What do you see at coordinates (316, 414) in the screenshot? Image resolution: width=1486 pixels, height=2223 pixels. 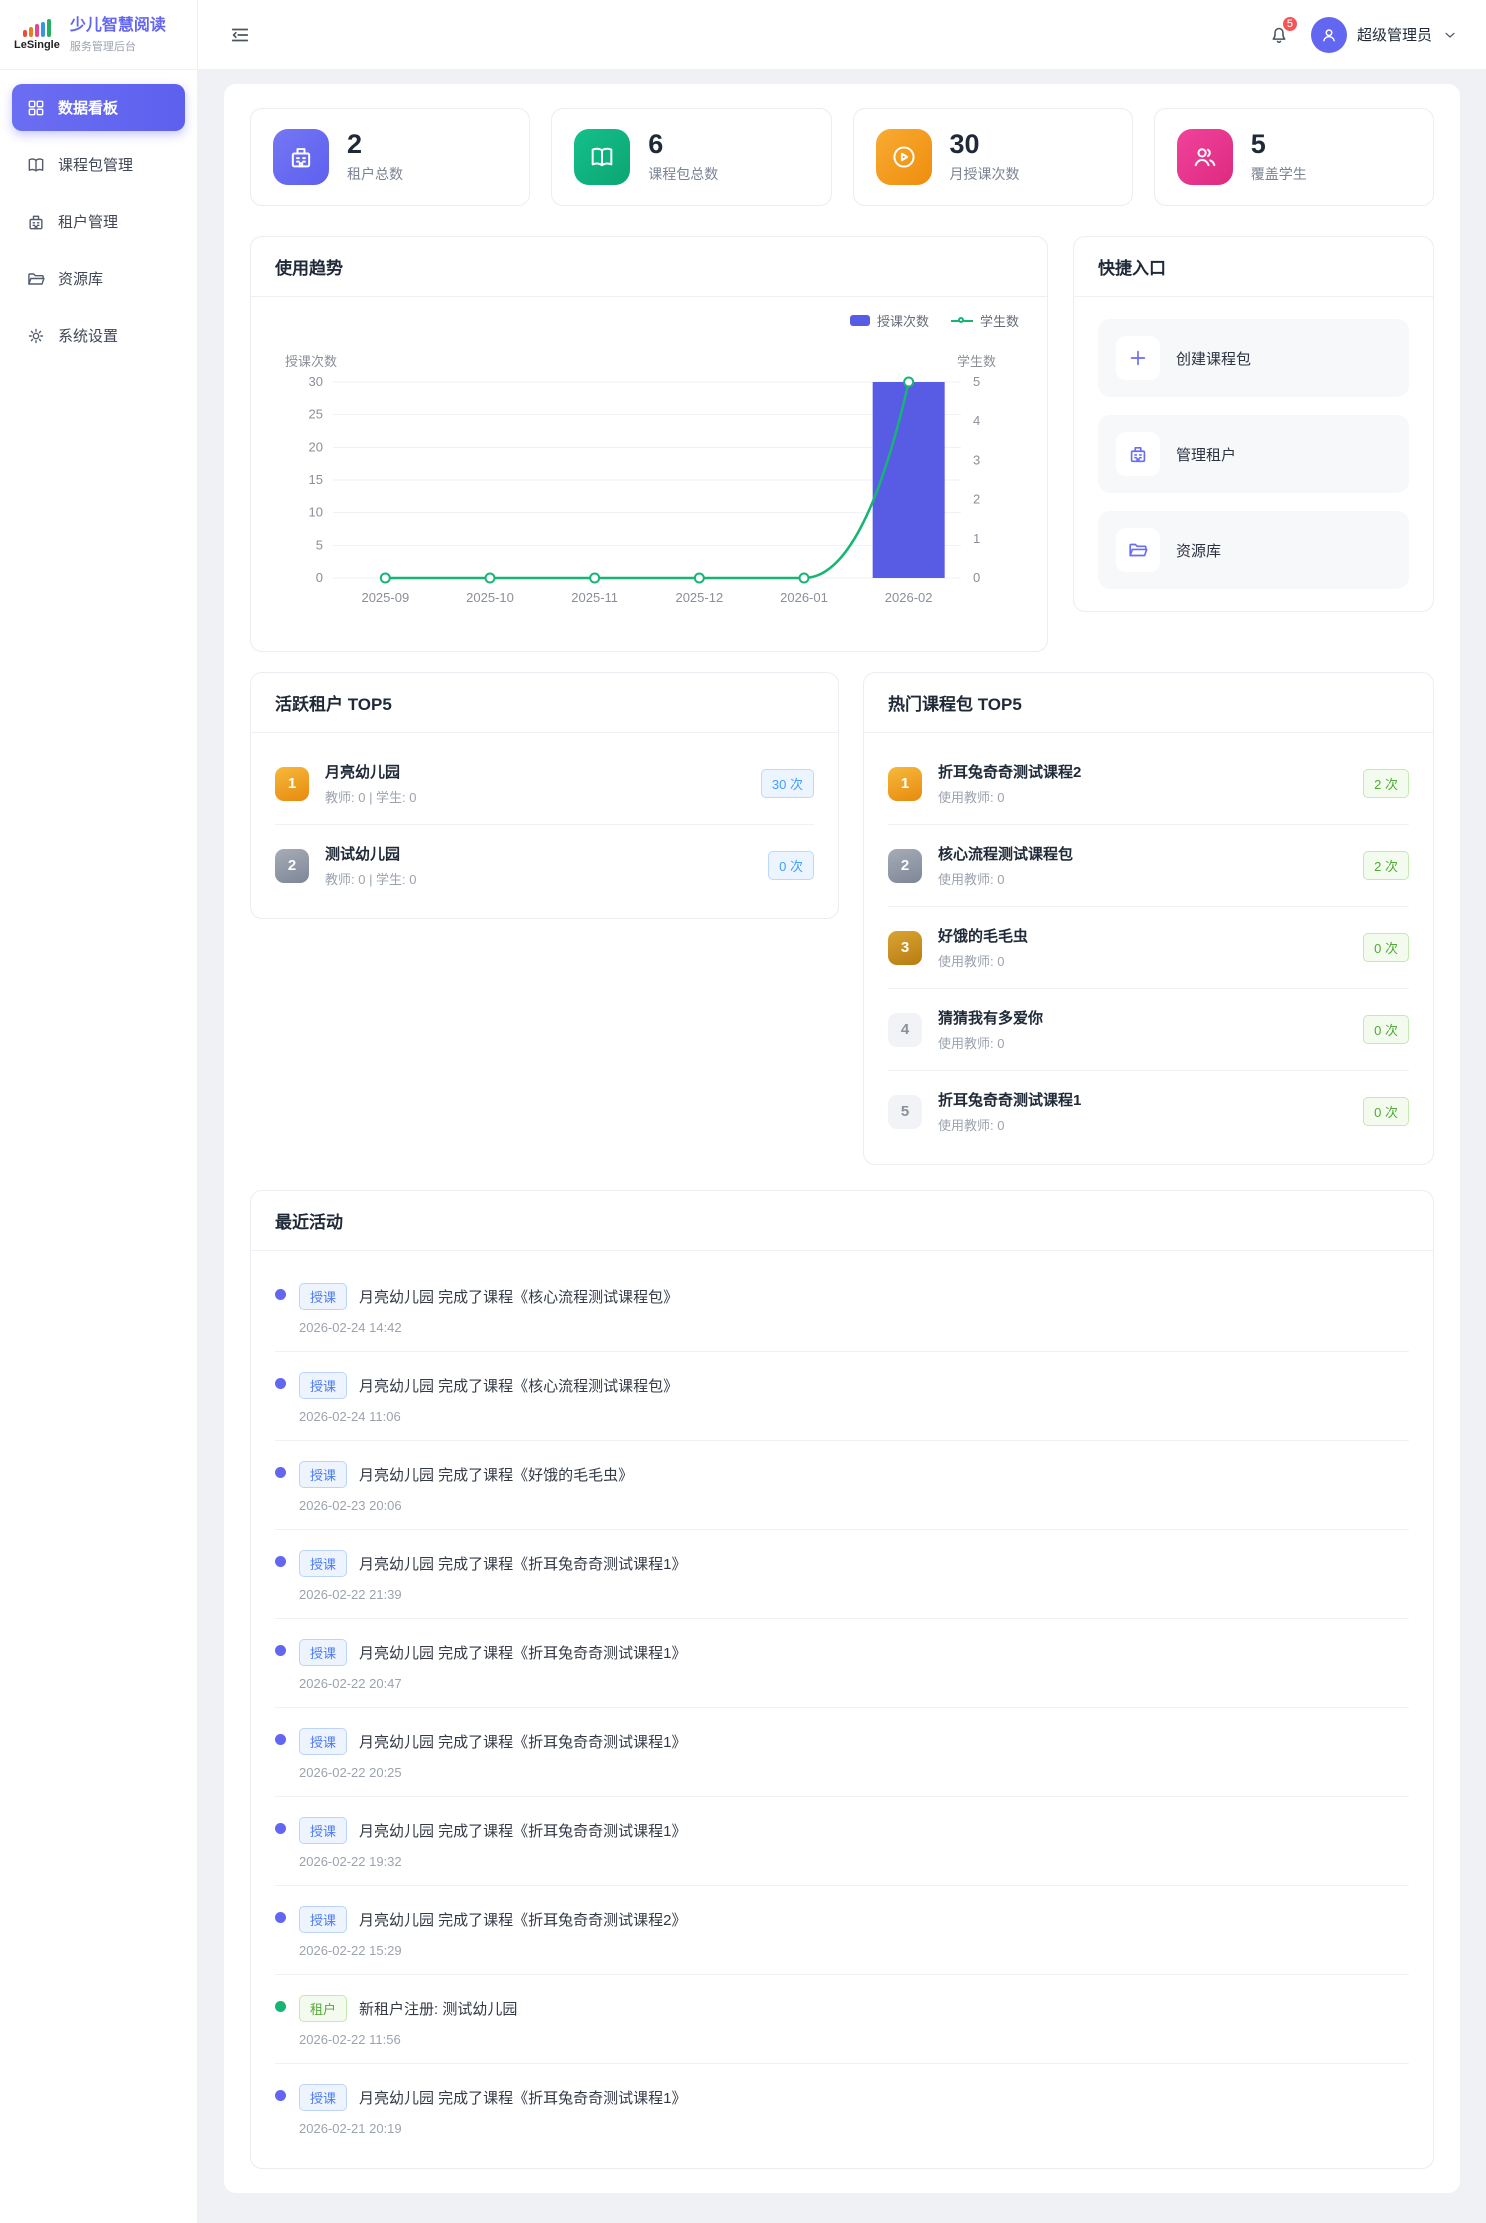 I see `svg-text: 25` at bounding box center [316, 414].